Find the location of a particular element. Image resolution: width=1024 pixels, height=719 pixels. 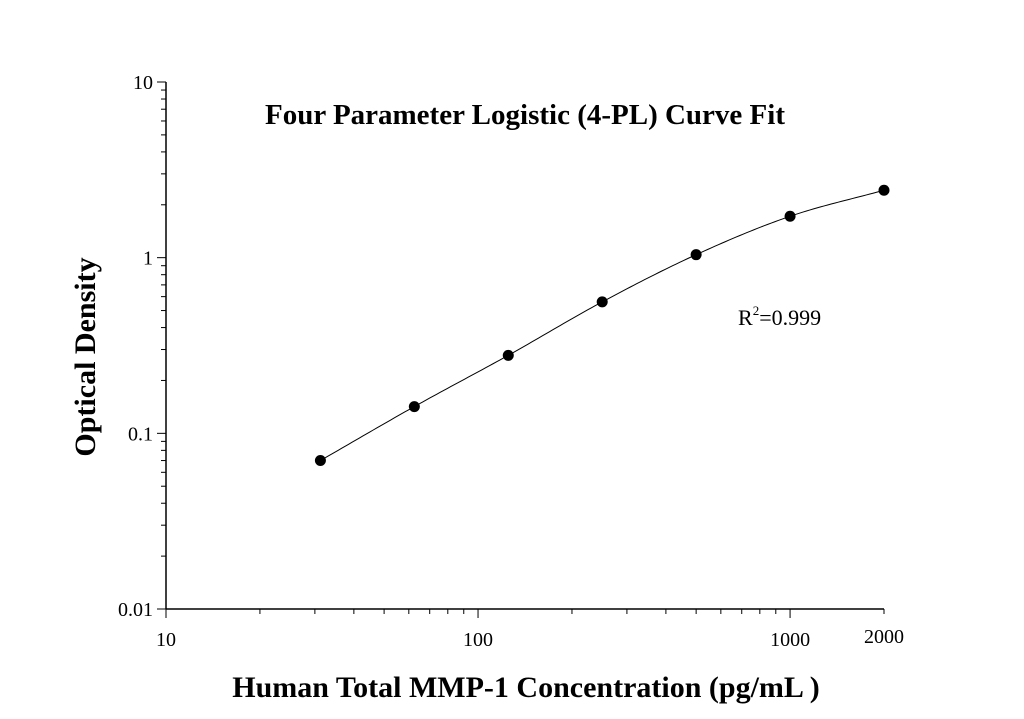

x-tick-label: 10 is located at coordinates (166, 640).